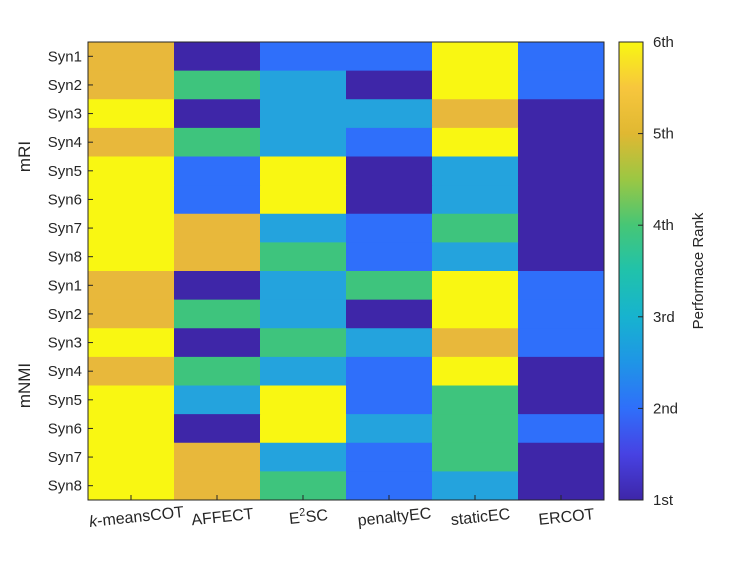 The height and width of the screenshot is (561, 747). What do you see at coordinates (140, 517) in the screenshot?
I see `column-label-text: -meansCOT` at bounding box center [140, 517].